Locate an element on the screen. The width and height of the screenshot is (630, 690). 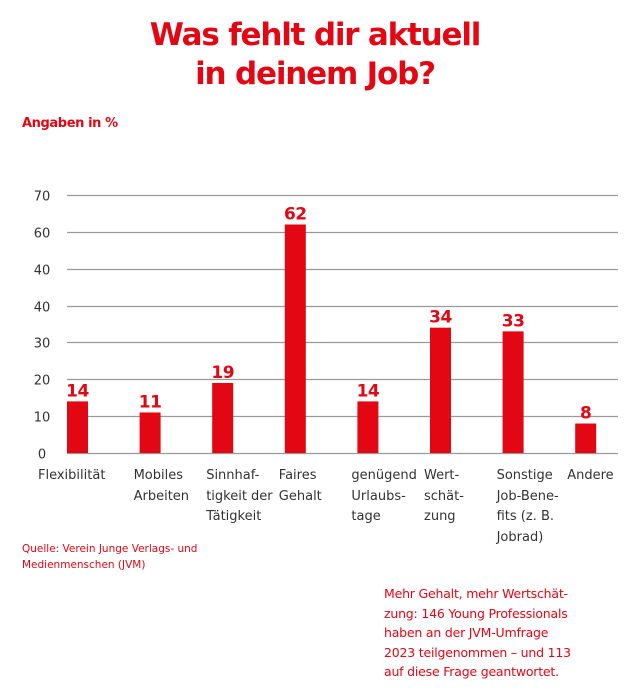
category-label: Andere is located at coordinates (590, 476).